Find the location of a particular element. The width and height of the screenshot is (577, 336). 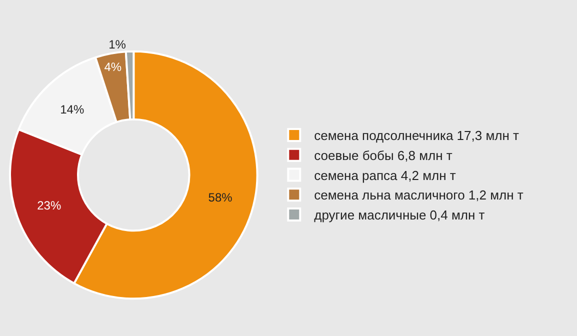

data-label: 1% is located at coordinates (117, 44).